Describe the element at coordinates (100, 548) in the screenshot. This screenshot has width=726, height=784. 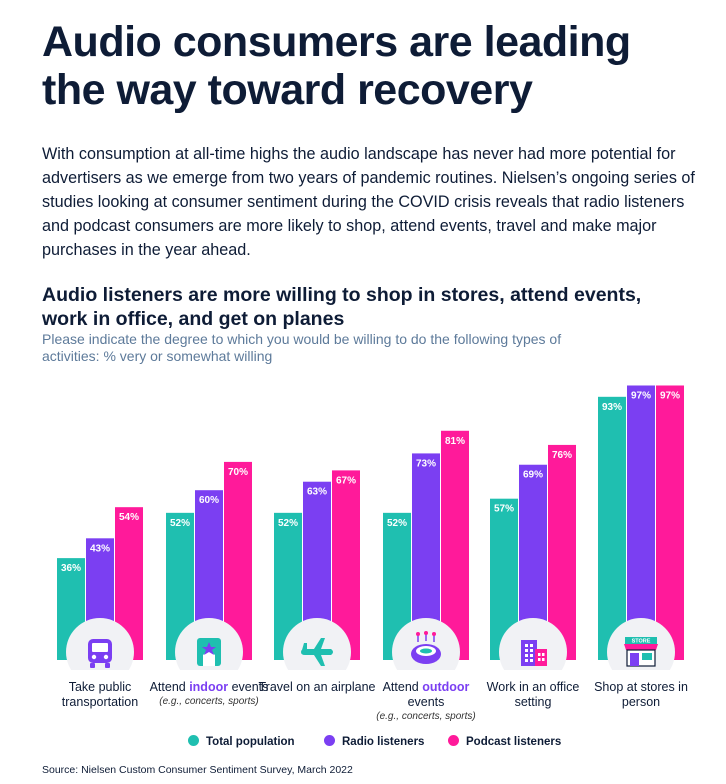
I see `data-label: 43%` at that location.